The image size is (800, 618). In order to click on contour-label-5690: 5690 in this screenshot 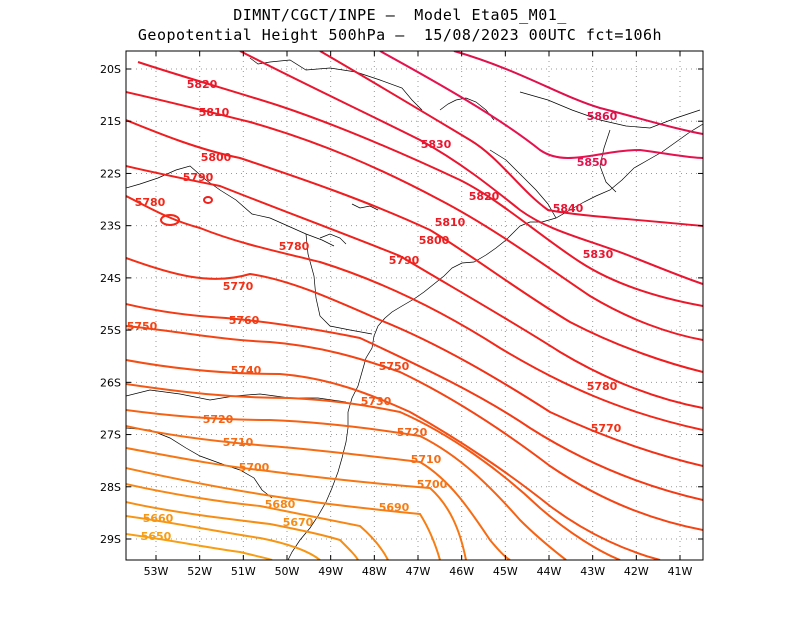, I will do `click(394, 507)`.